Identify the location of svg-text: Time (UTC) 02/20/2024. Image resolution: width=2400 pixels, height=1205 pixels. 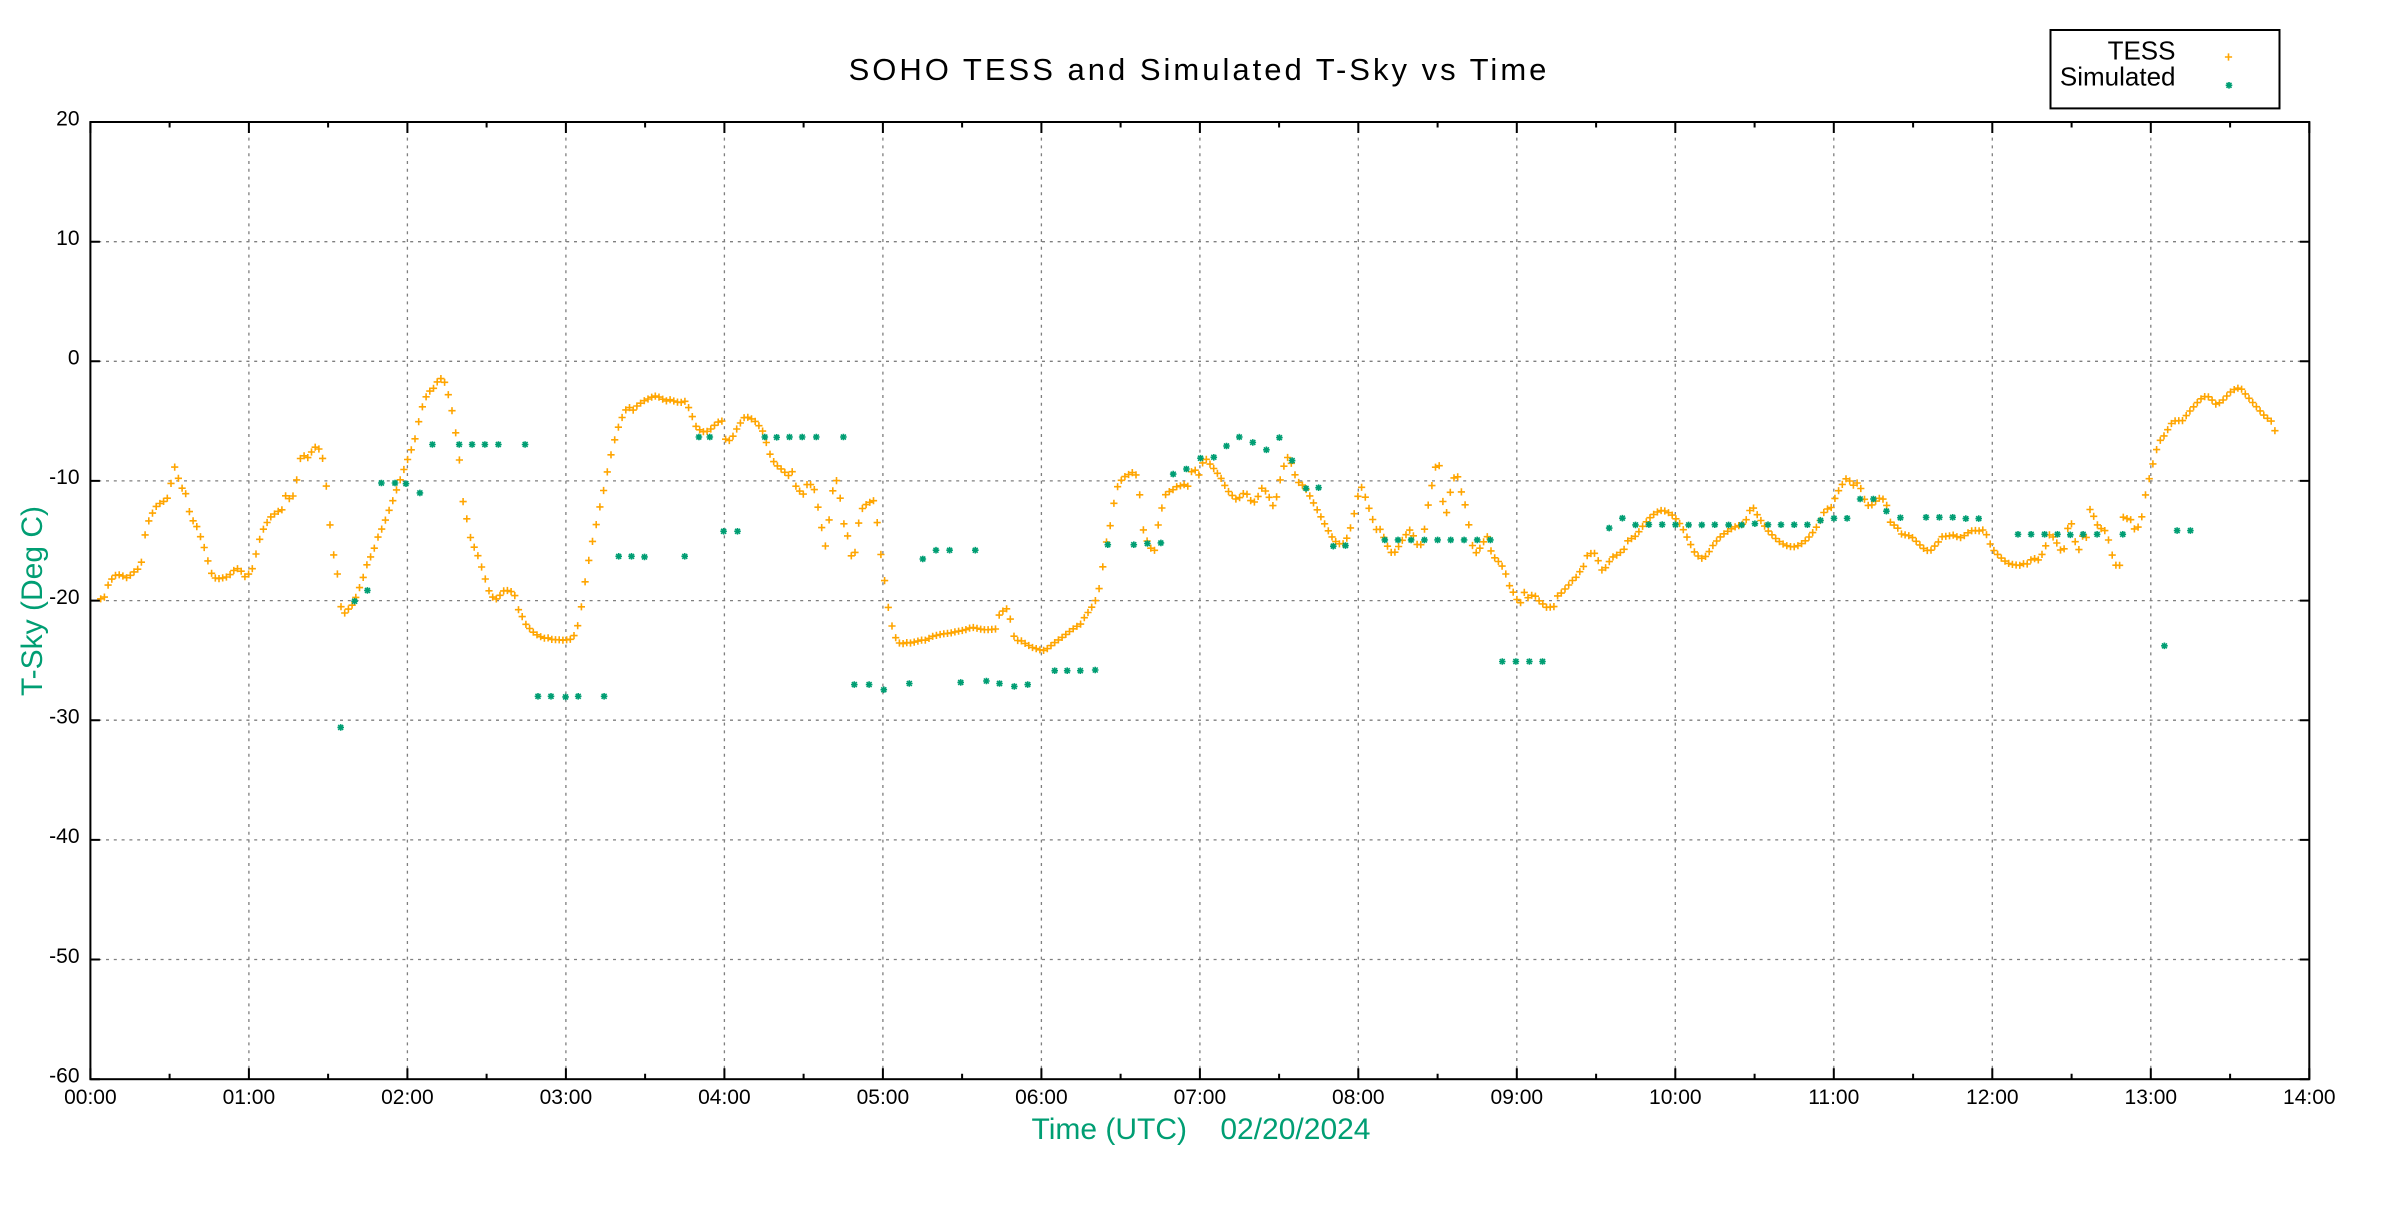
(1200, 1129).